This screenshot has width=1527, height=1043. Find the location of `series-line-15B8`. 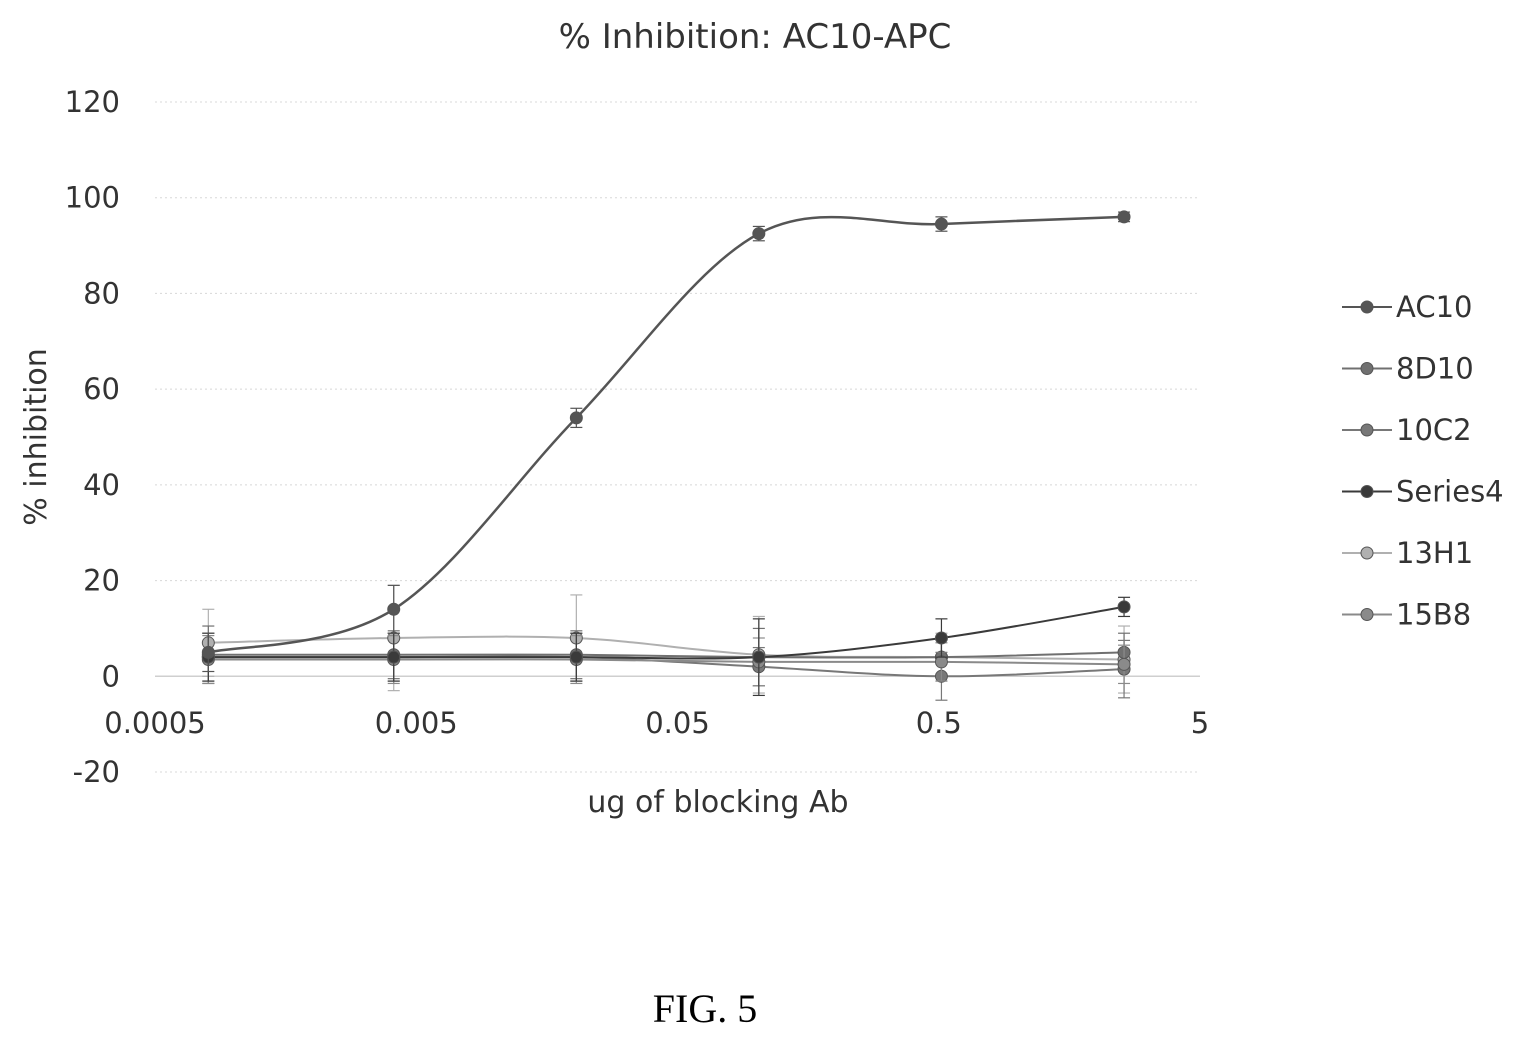

series-line-15B8 is located at coordinates (666, 662).